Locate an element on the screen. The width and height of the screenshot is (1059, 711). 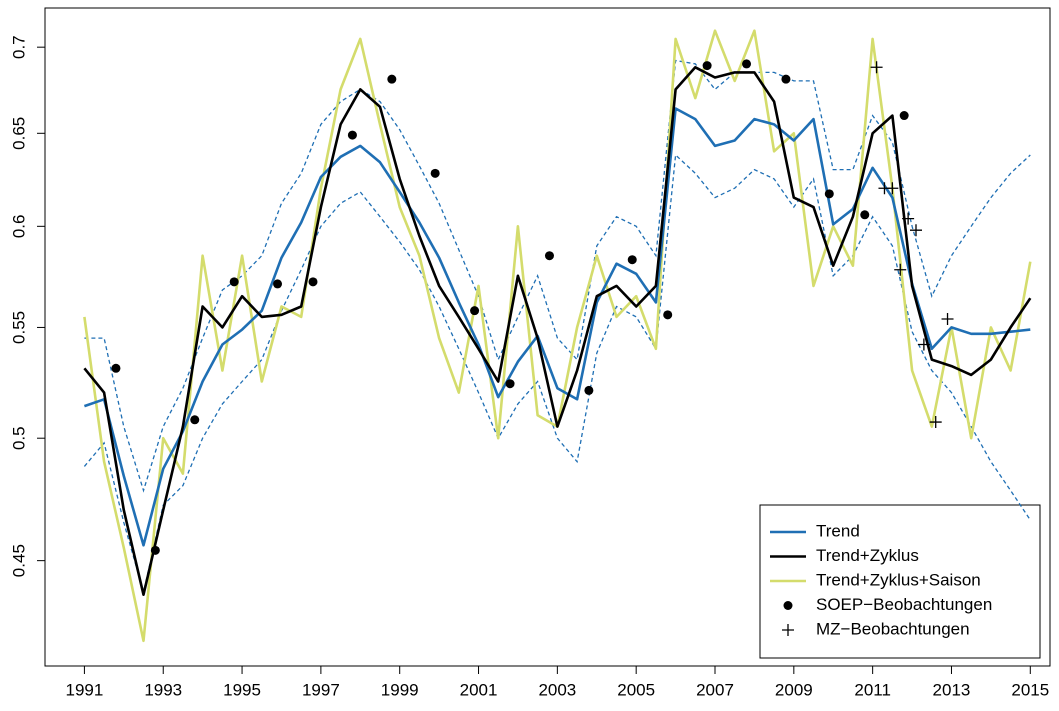
x-tick-label: 2005 is located at coordinates (636, 689).